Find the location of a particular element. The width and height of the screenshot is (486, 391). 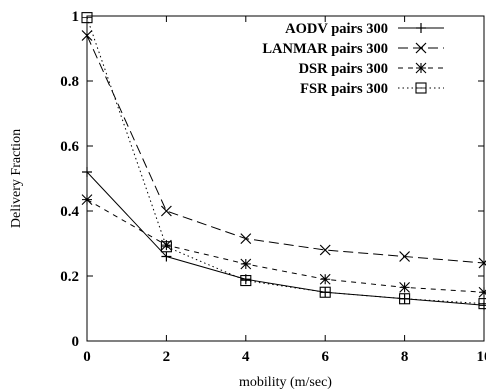

y-axis-label: Delivery Fraction is located at coordinates (16, 178).